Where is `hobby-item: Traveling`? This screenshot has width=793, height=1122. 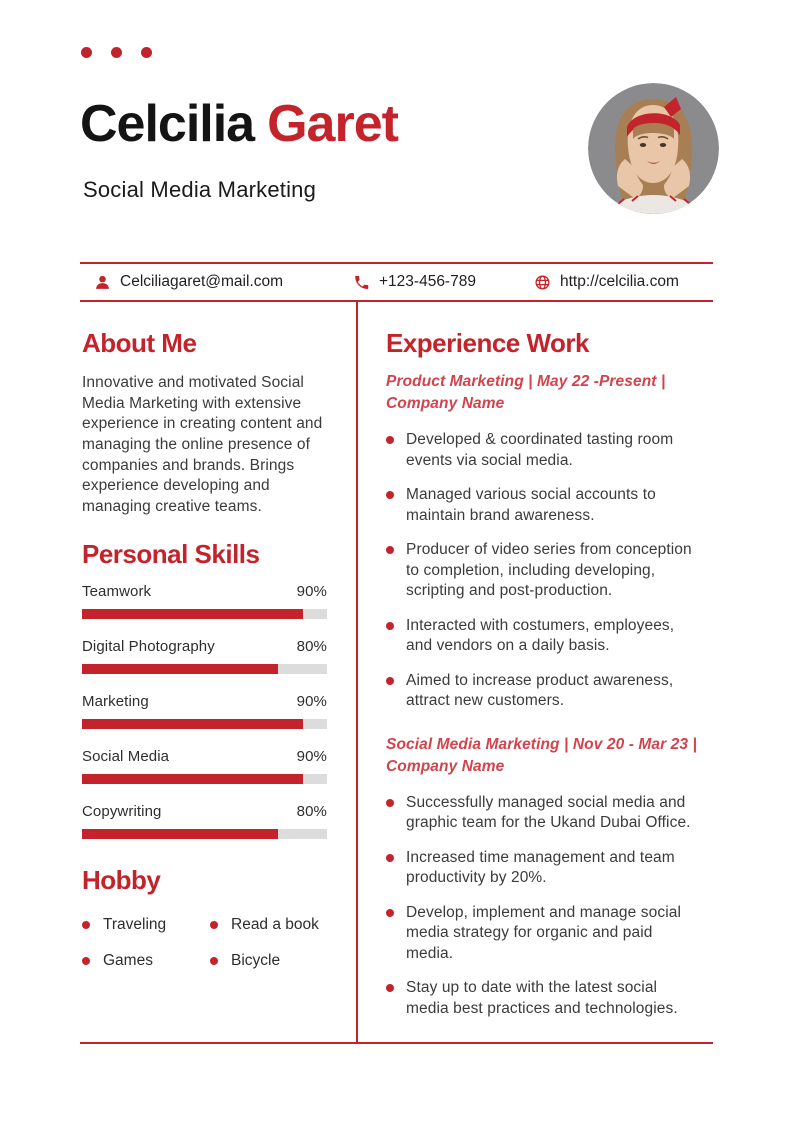
hobby-item: Traveling is located at coordinates (144, 925).